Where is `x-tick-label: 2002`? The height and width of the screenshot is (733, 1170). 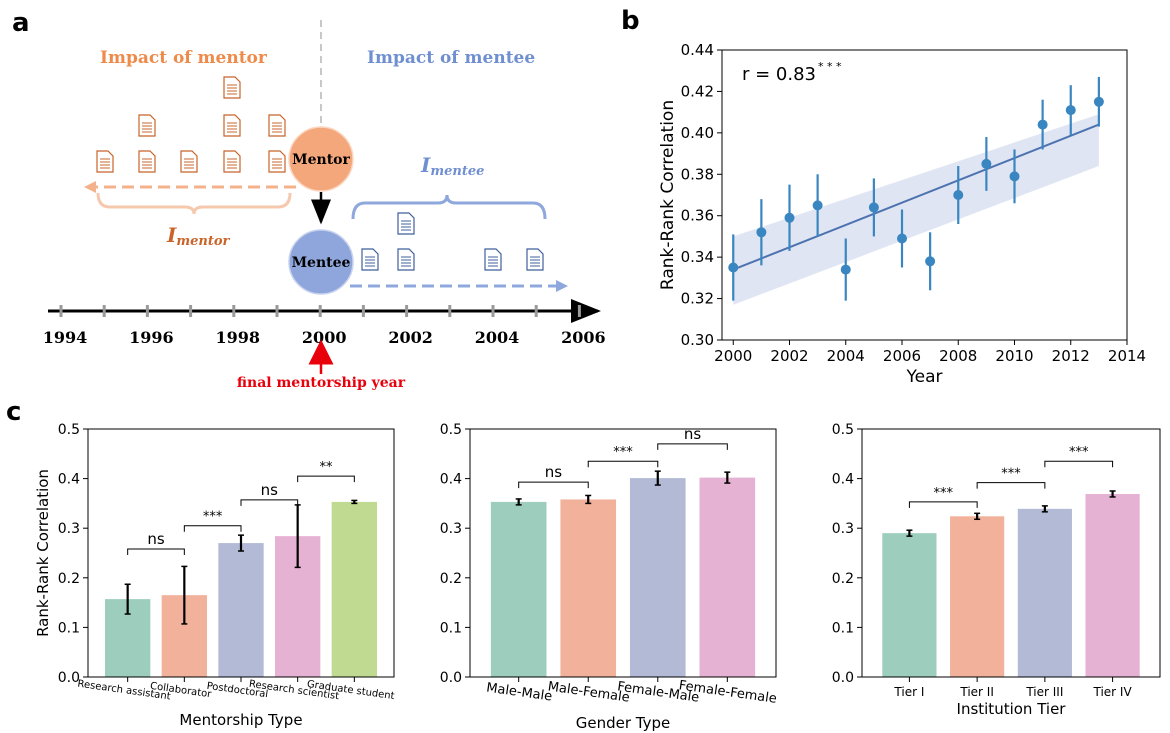
x-tick-label: 2002 is located at coordinates (789, 356).